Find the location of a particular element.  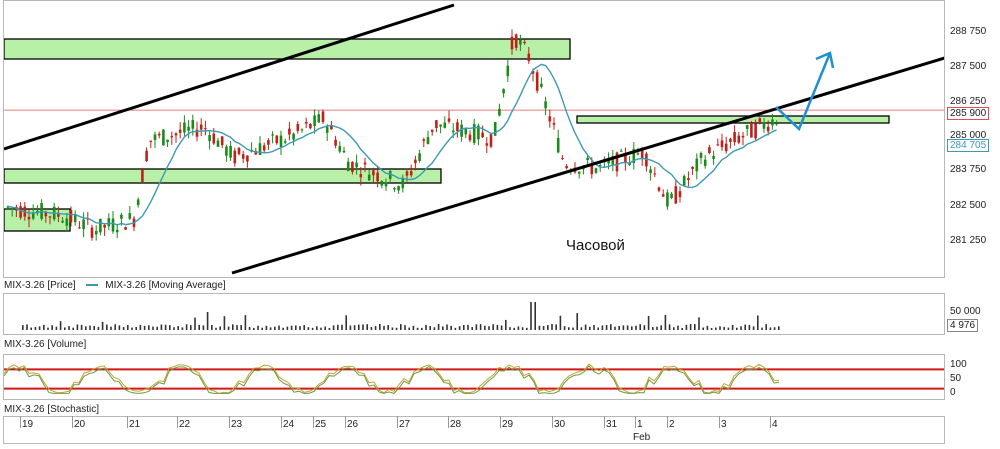

volume-panel is located at coordinates (474, 314).